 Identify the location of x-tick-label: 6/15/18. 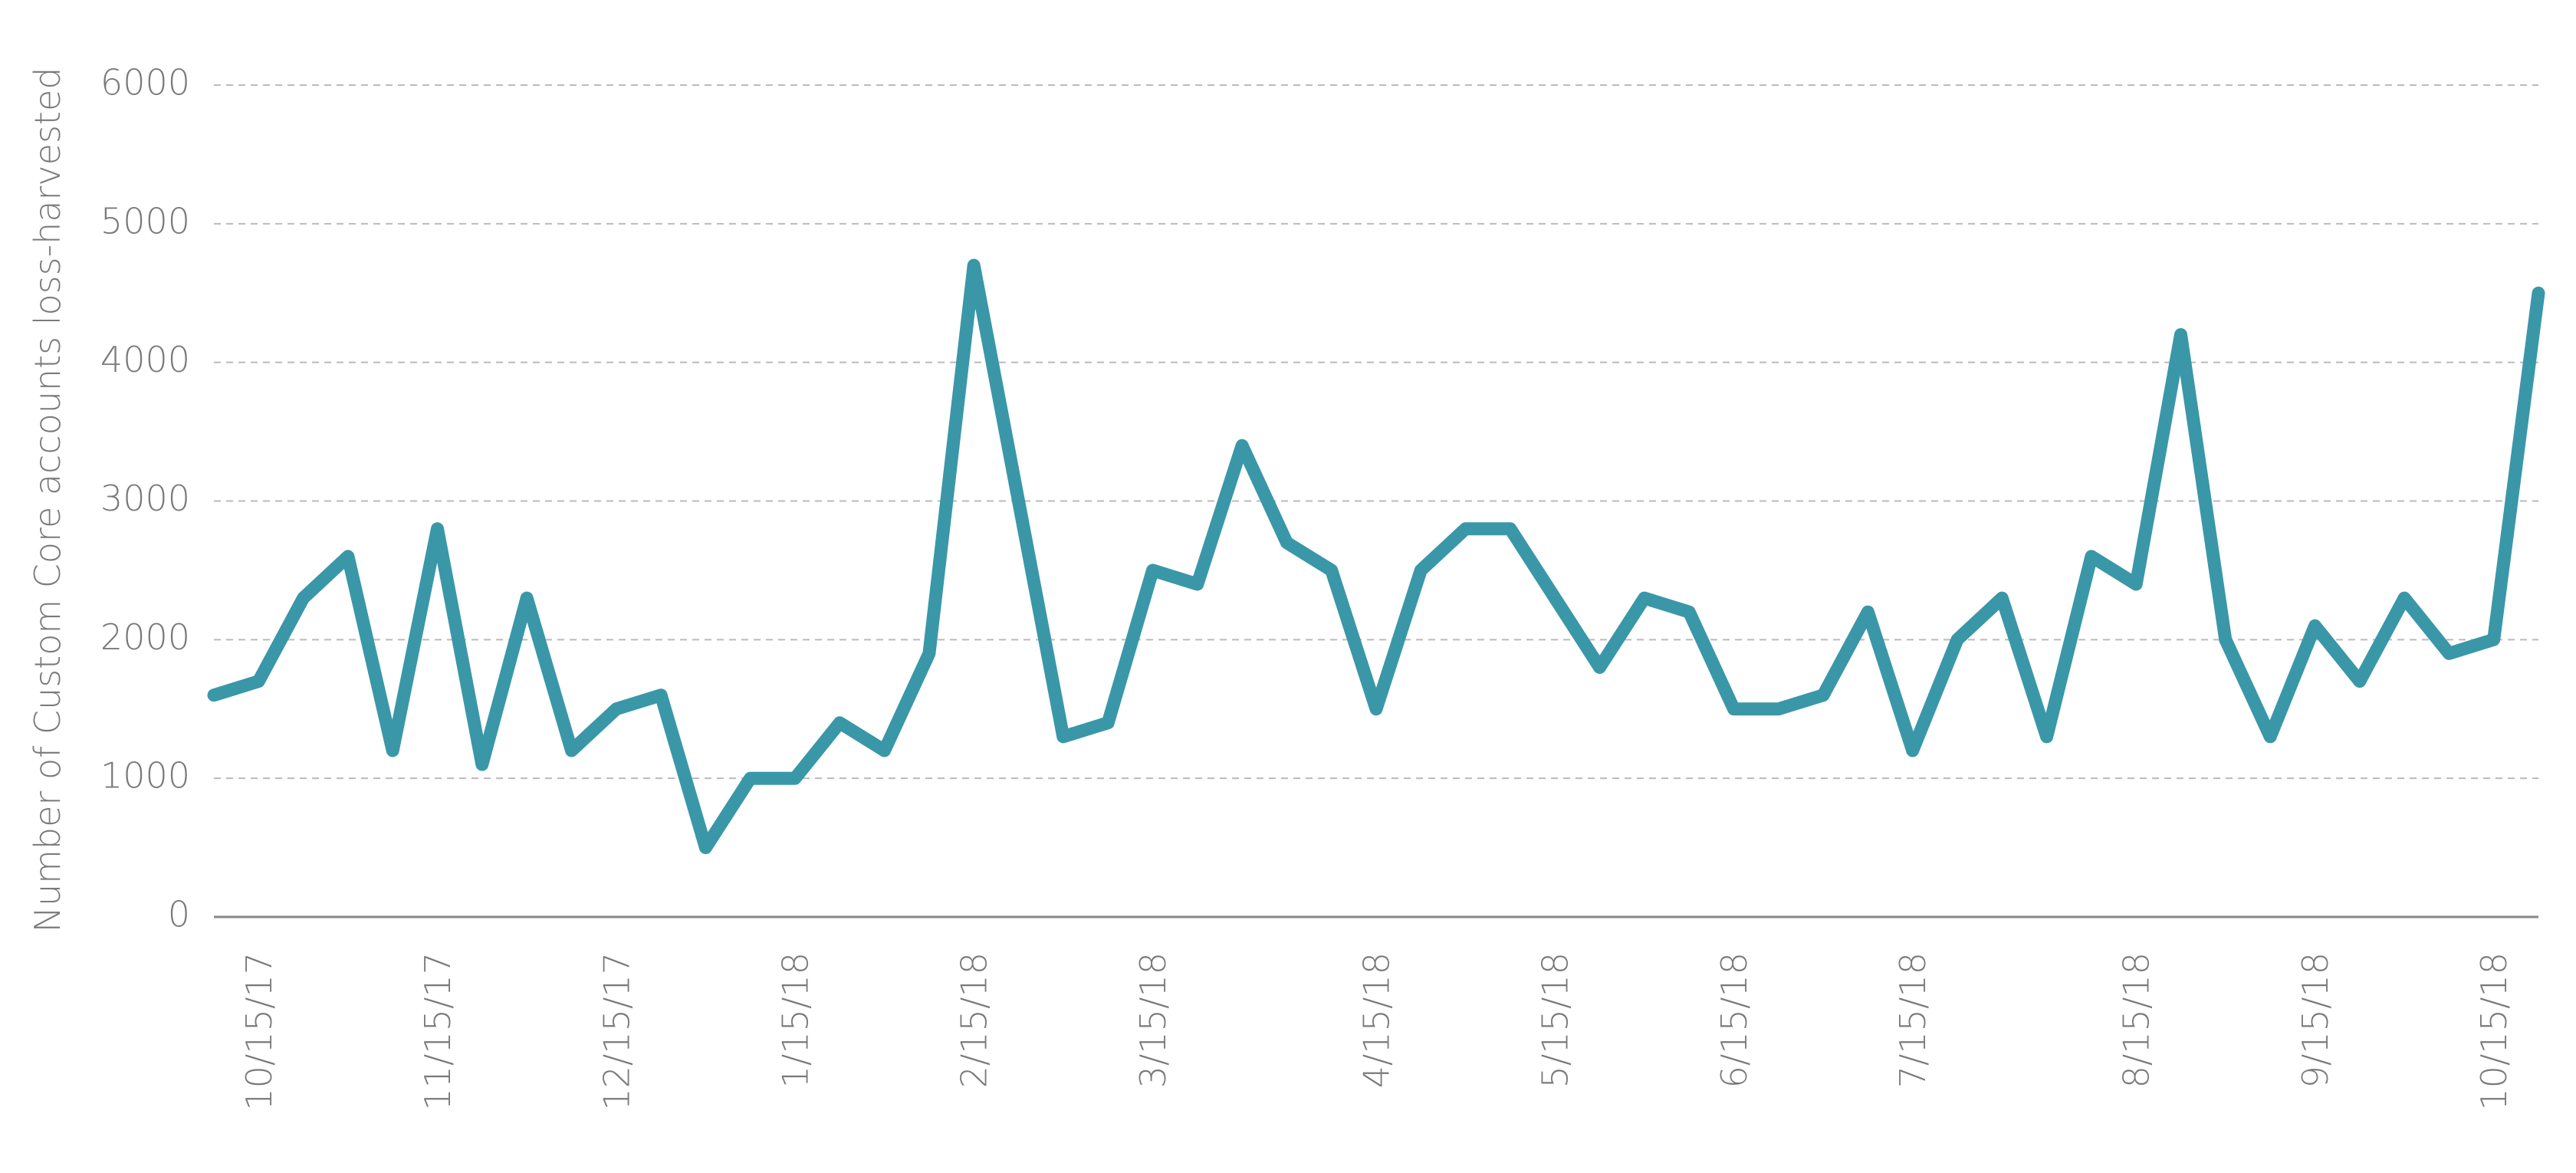
(1734, 1020).